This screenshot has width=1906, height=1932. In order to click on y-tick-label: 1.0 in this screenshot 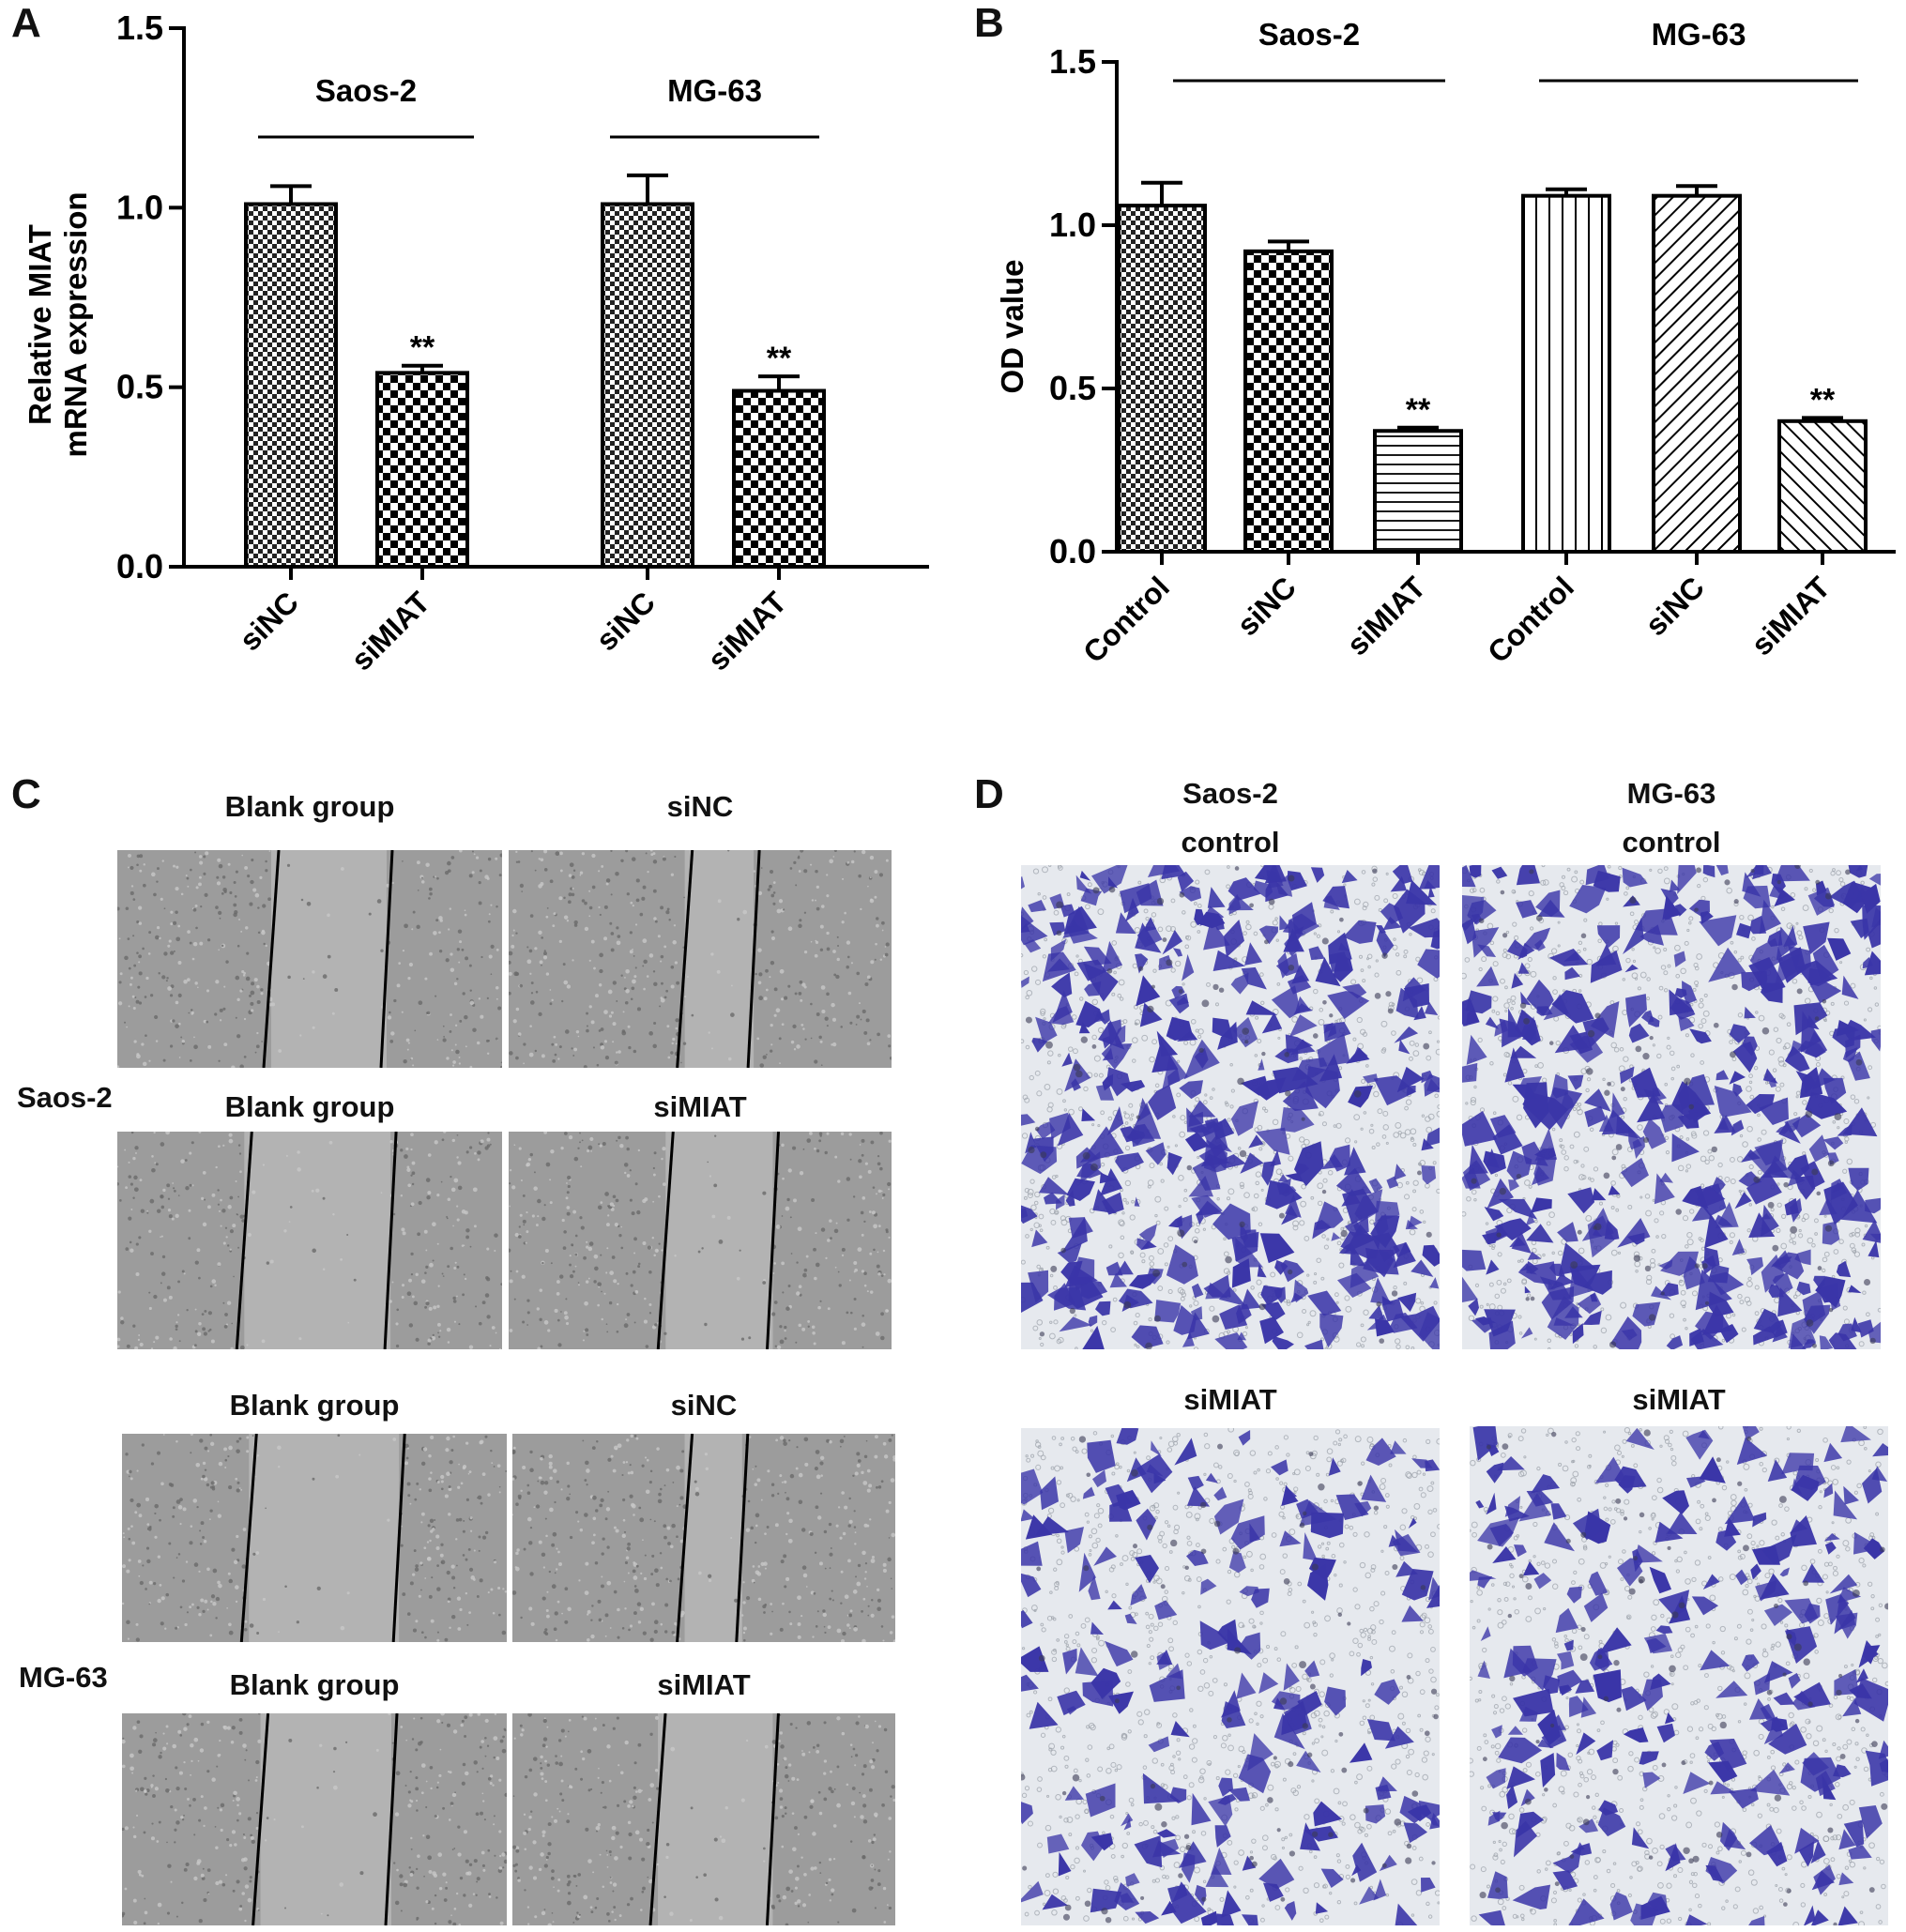, I will do `click(1072, 224)`.